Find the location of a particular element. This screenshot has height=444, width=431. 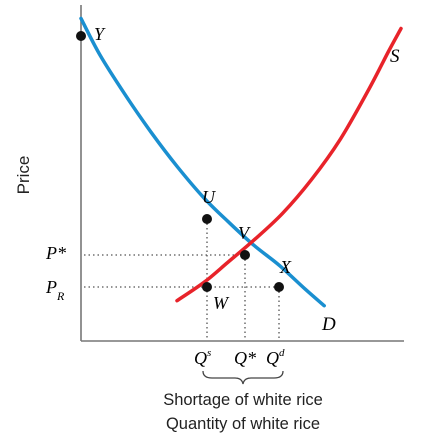

q-d-label: Qd is located at coordinates (275, 357).